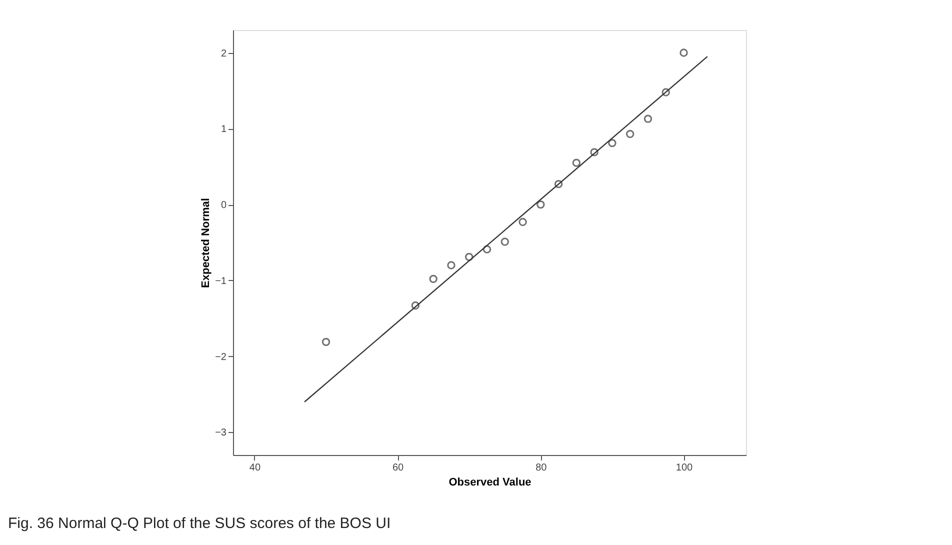 This screenshot has width=952, height=545. What do you see at coordinates (223, 206) in the screenshot?
I see `y-tick-label: 0` at bounding box center [223, 206].